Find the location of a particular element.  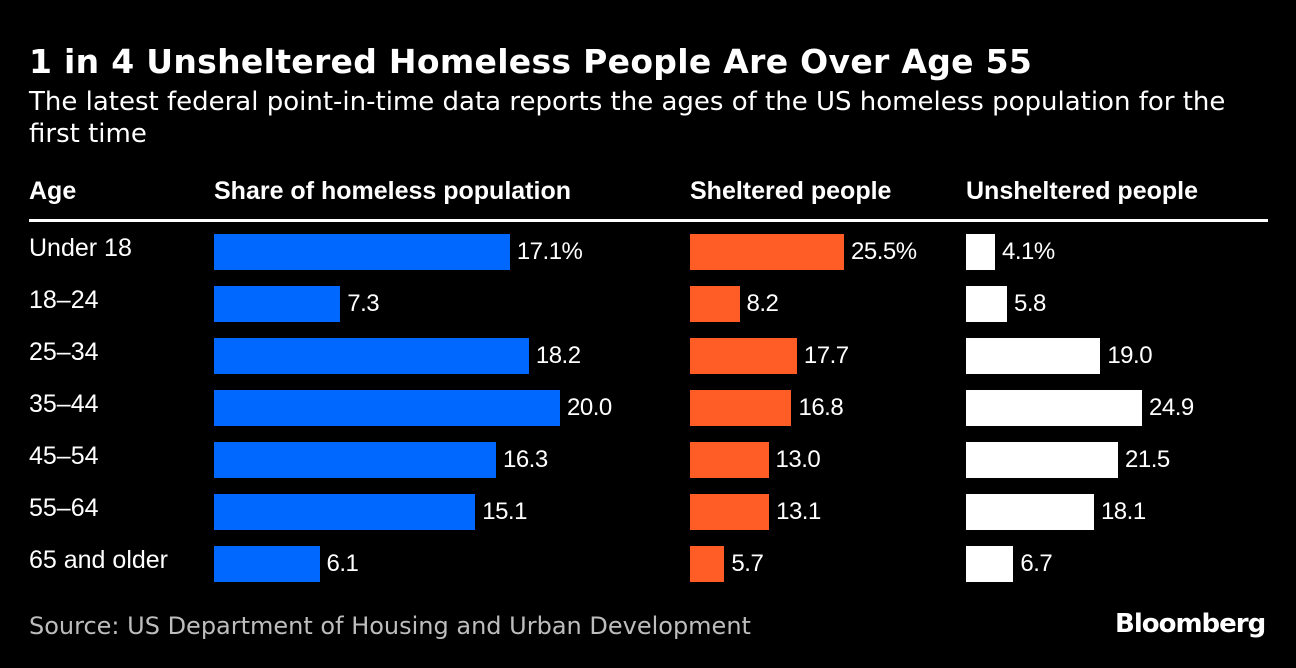

row-label: 25–34 is located at coordinates (64, 352).